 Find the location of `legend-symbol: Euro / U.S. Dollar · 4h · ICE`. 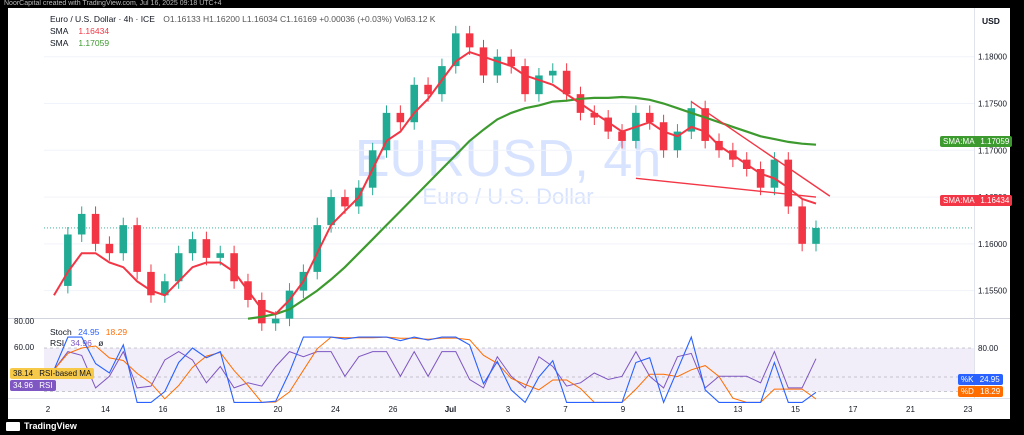

legend-symbol: Euro / U.S. Dollar · 4h · ICE is located at coordinates (102, 19).